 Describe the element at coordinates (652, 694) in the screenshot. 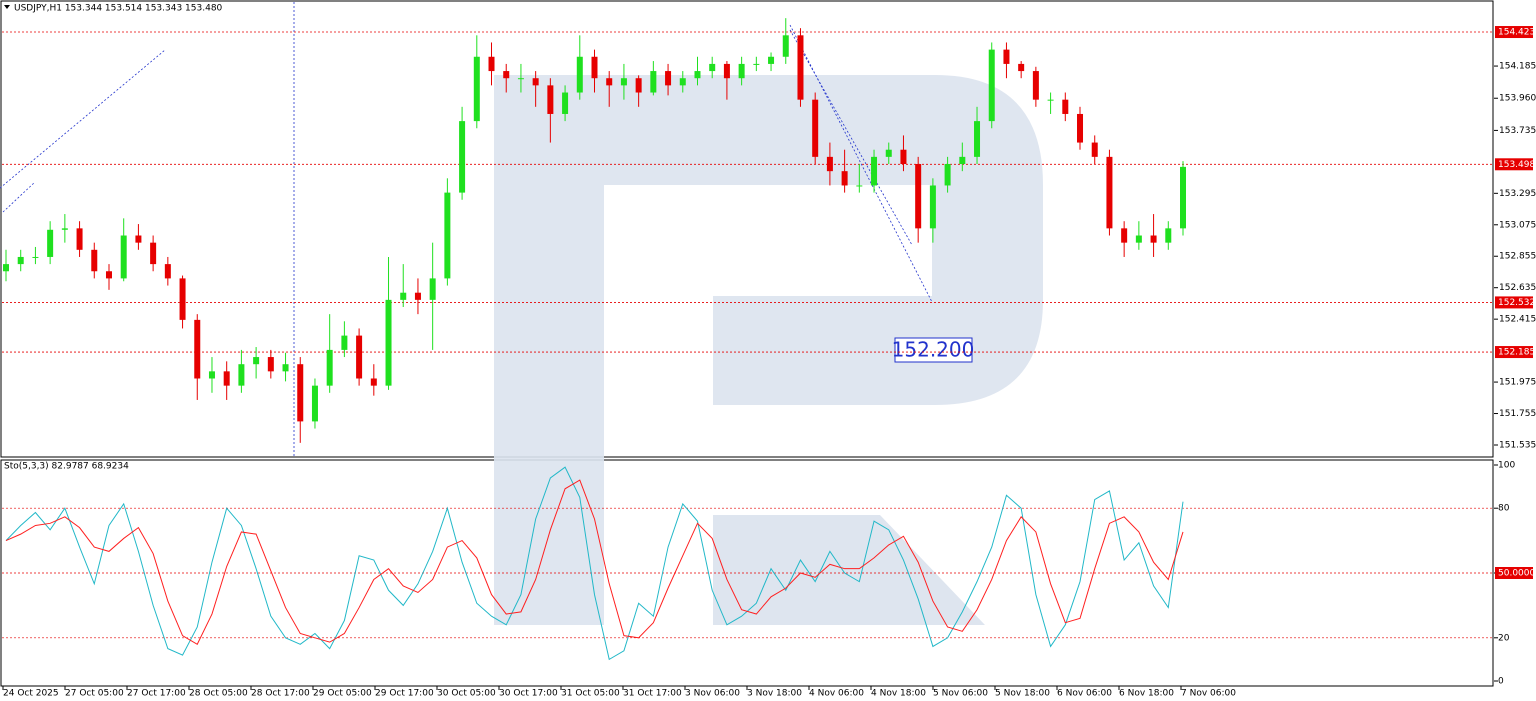

I see `x-tick-label: 31 Oct 17:00` at that location.